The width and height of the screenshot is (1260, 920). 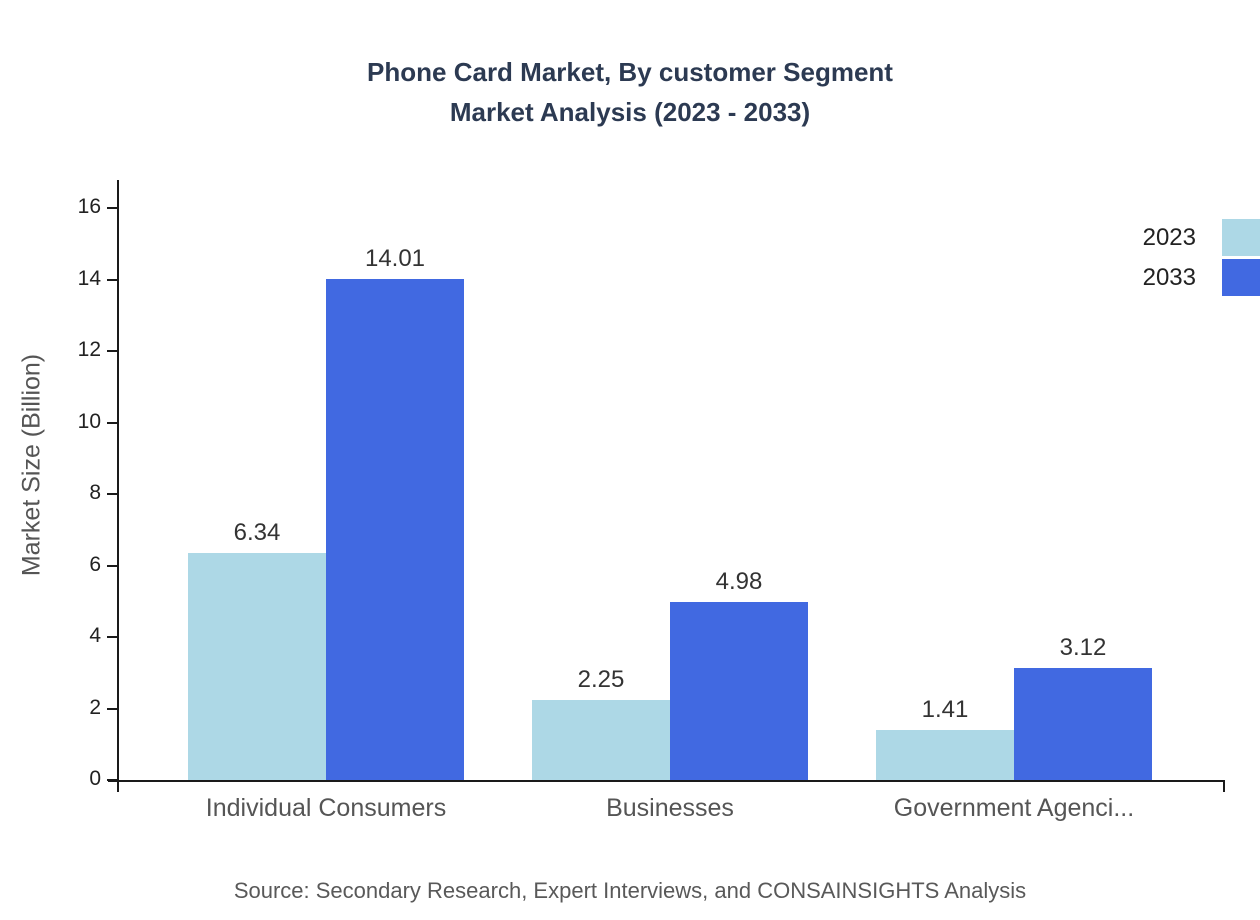 I want to click on legend-label-2033: 2033, so click(x=1169, y=277).